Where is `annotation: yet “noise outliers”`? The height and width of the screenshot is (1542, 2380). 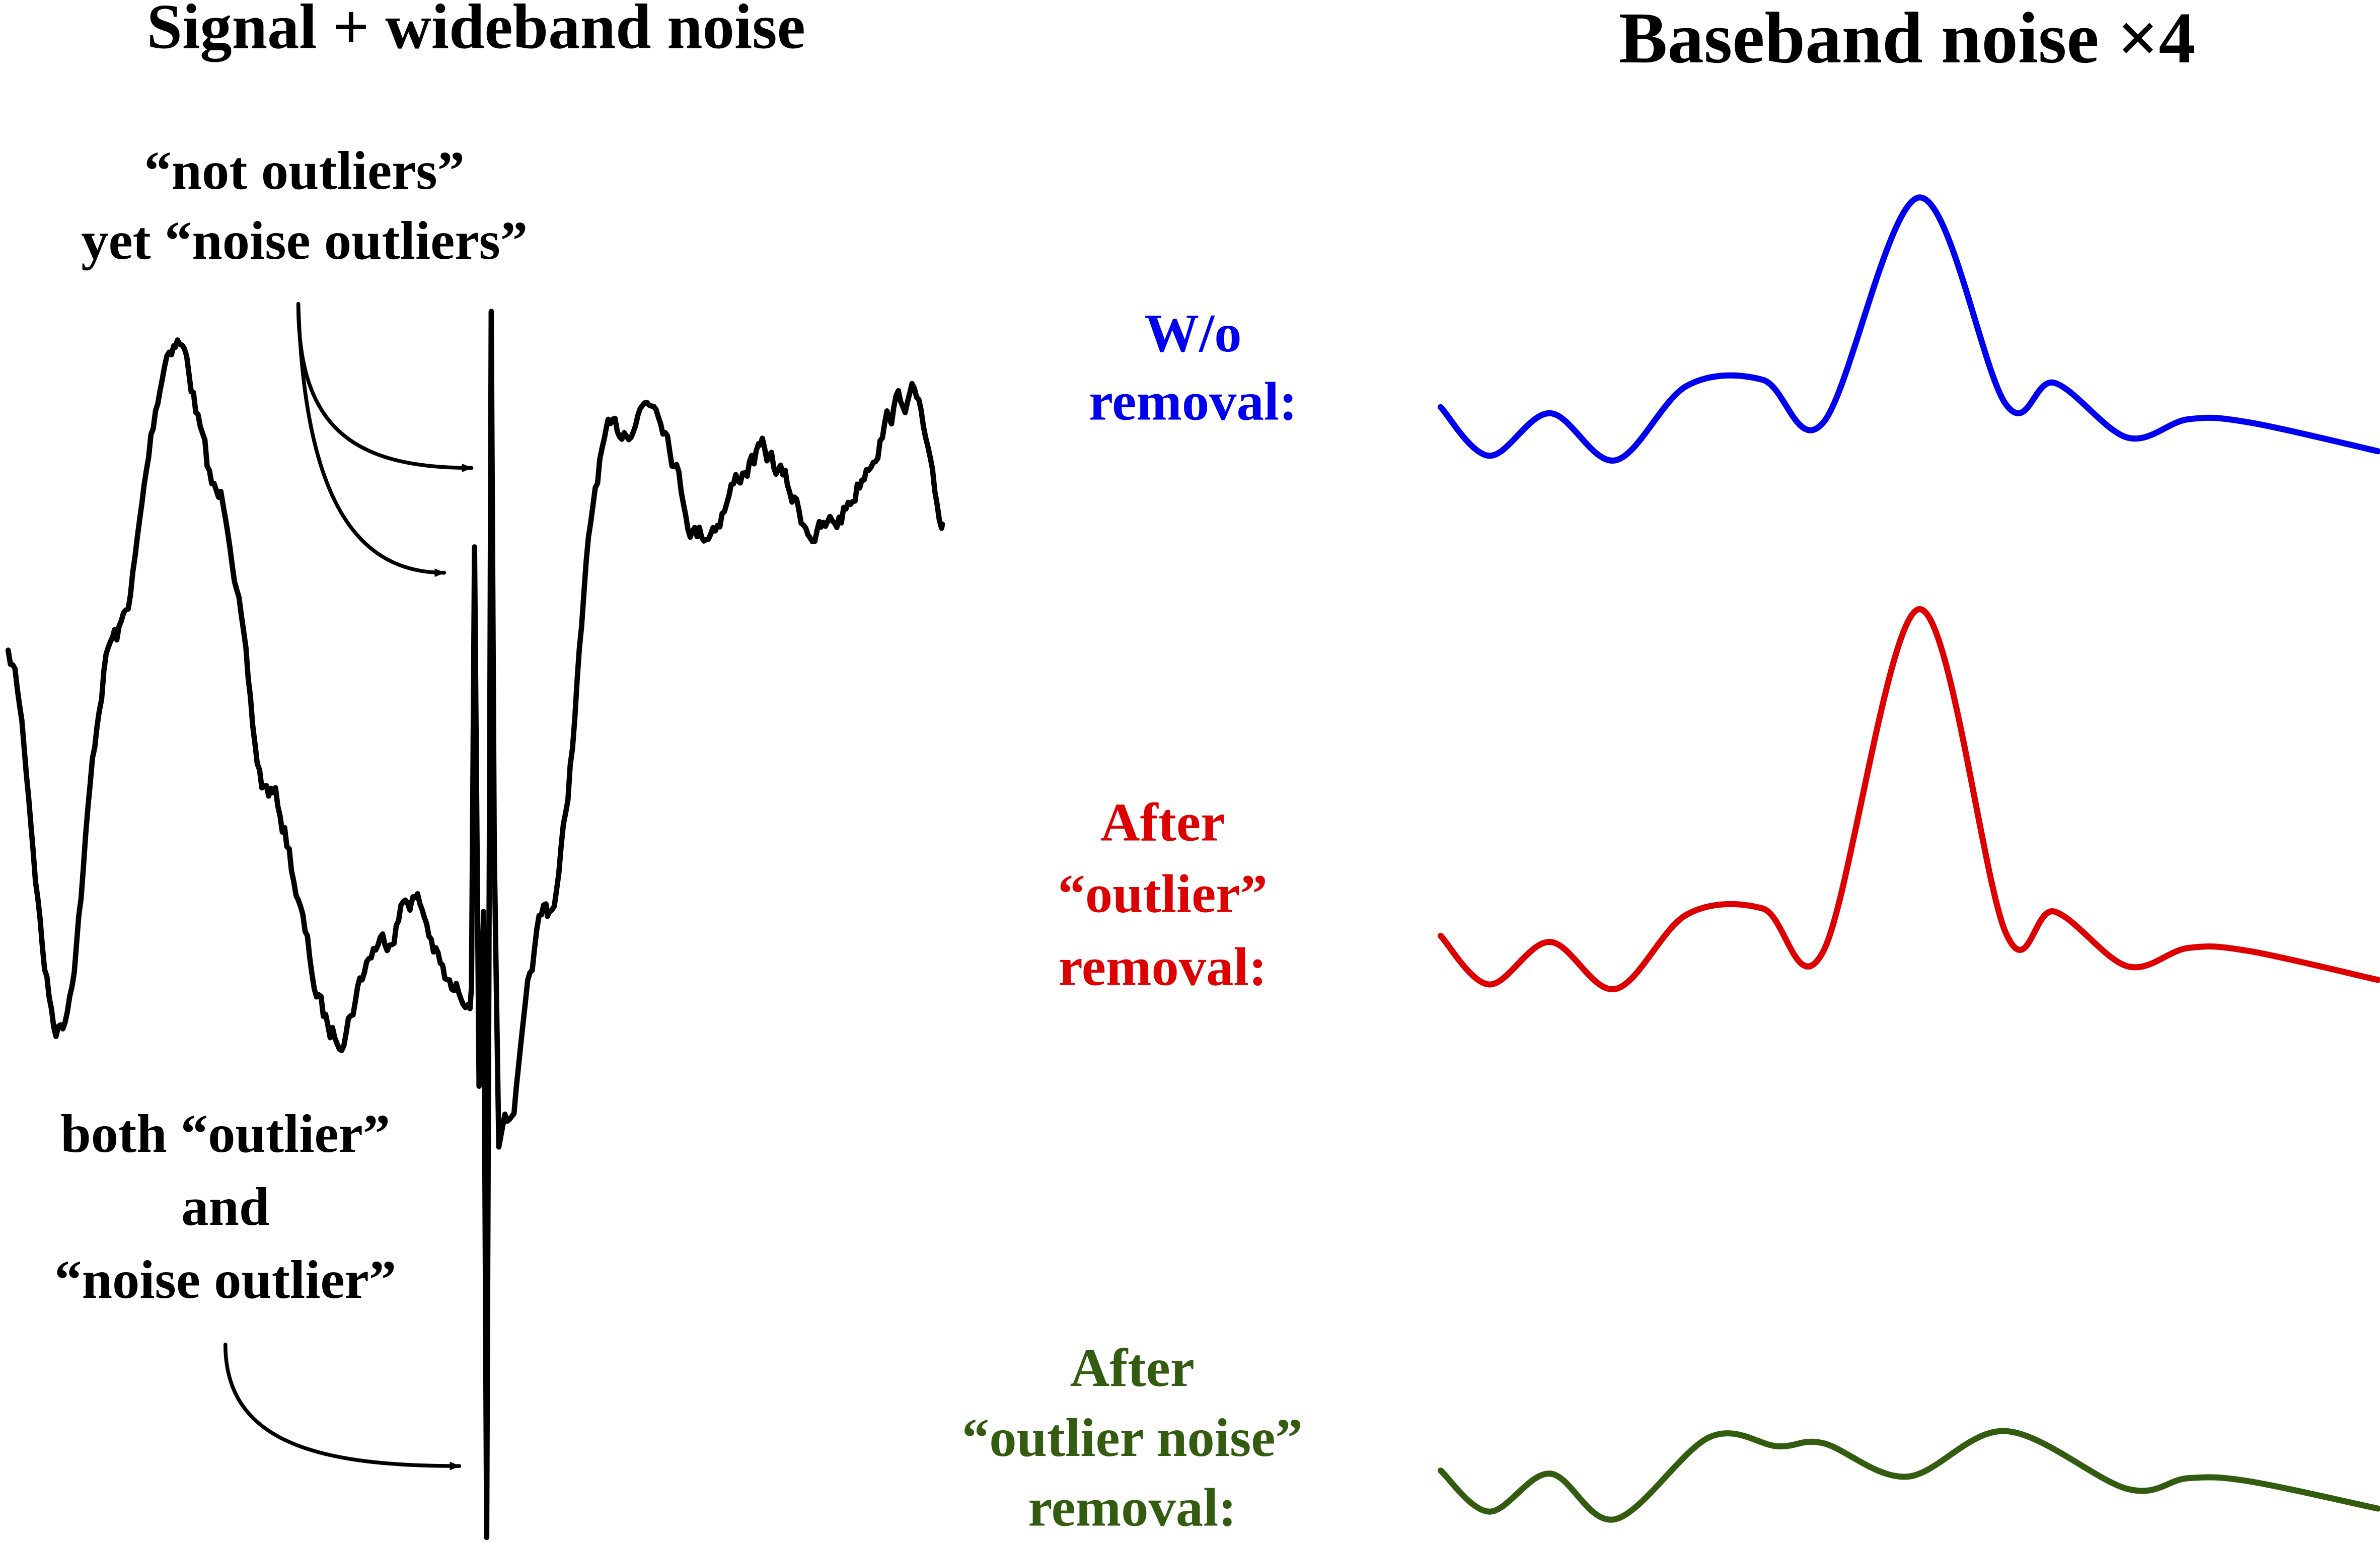 annotation: yet “noise outliers” is located at coordinates (304, 241).